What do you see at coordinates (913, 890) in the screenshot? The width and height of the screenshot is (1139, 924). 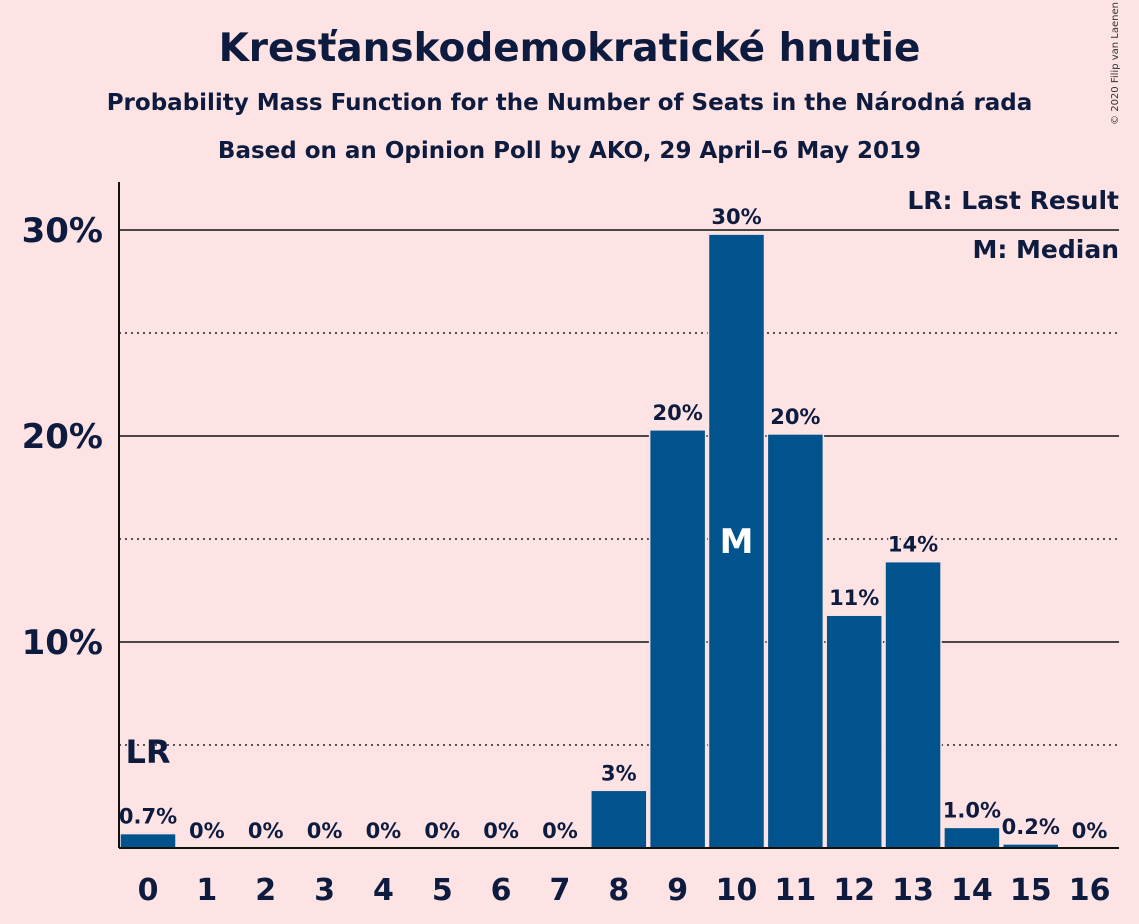 I see `x-tick-label: 13` at bounding box center [913, 890].